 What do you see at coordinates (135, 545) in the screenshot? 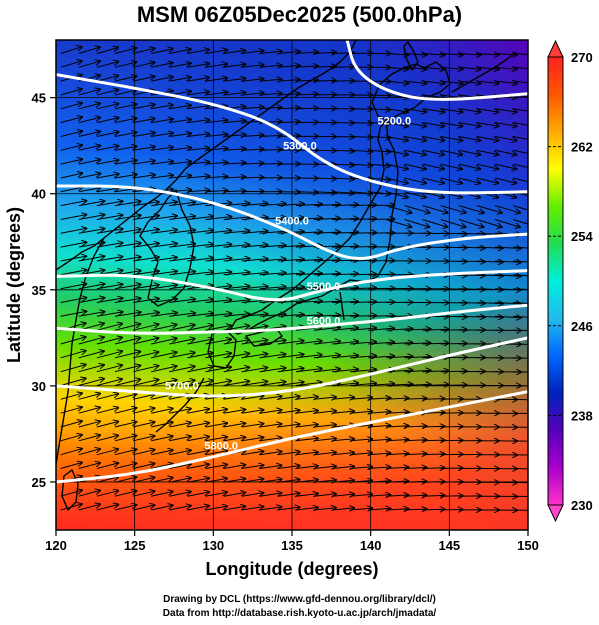
I see `x-tick-label: 125` at bounding box center [135, 545].